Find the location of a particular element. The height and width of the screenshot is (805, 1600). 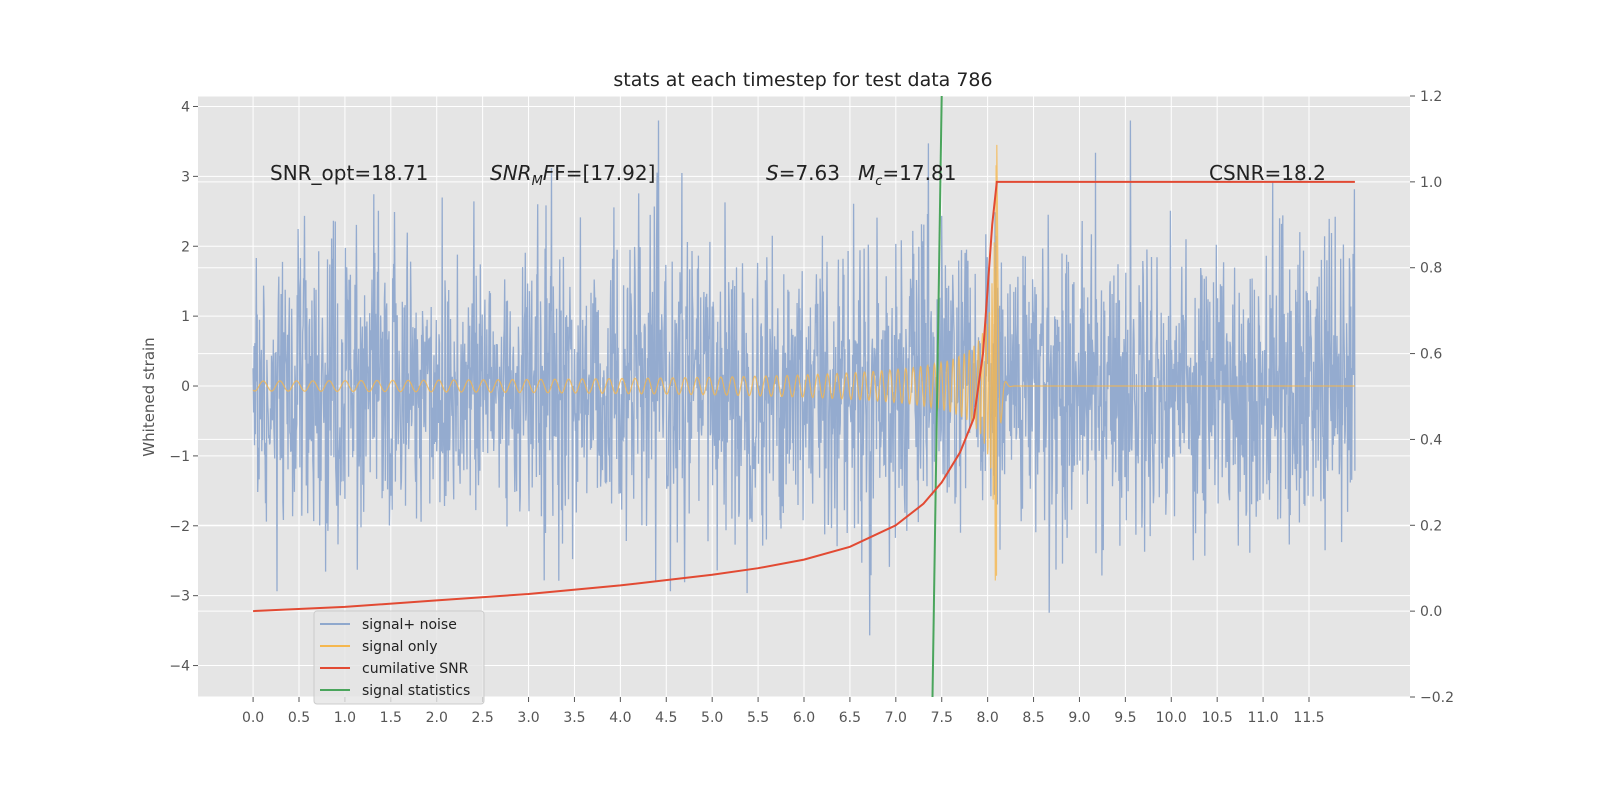

annotation-snr-mf-value: F=[17.92] is located at coordinates (604, 173).